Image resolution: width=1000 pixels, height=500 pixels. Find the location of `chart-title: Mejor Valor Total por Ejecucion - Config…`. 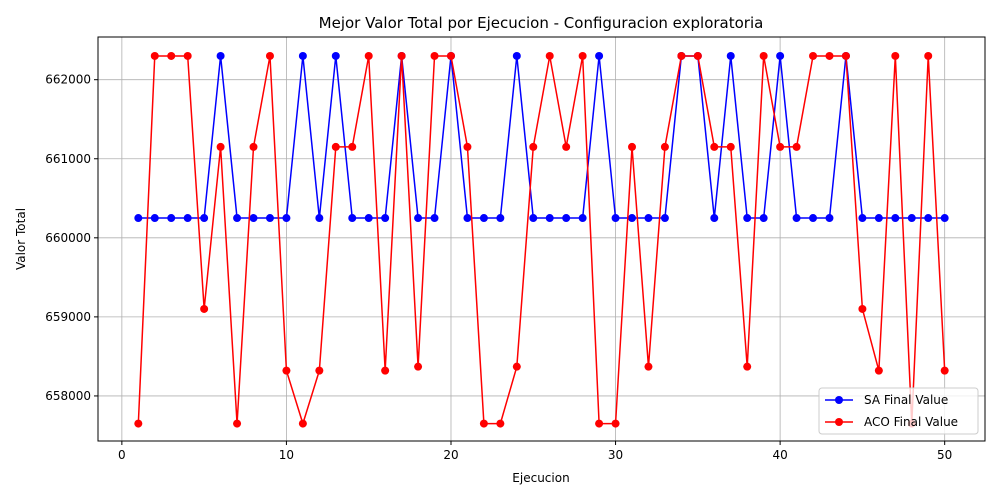

chart-title: Mejor Valor Total por Ejecucion - Config… is located at coordinates (541, 23).